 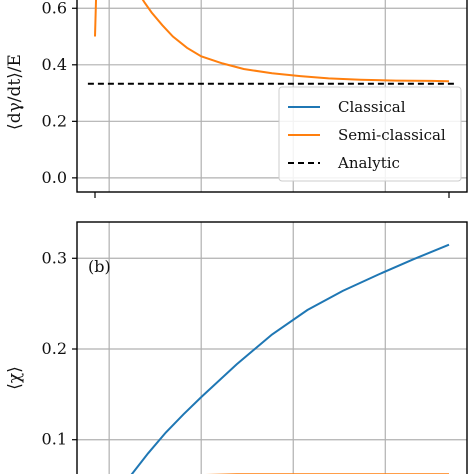 I want to click on legend-box, so click(x=370, y=134).